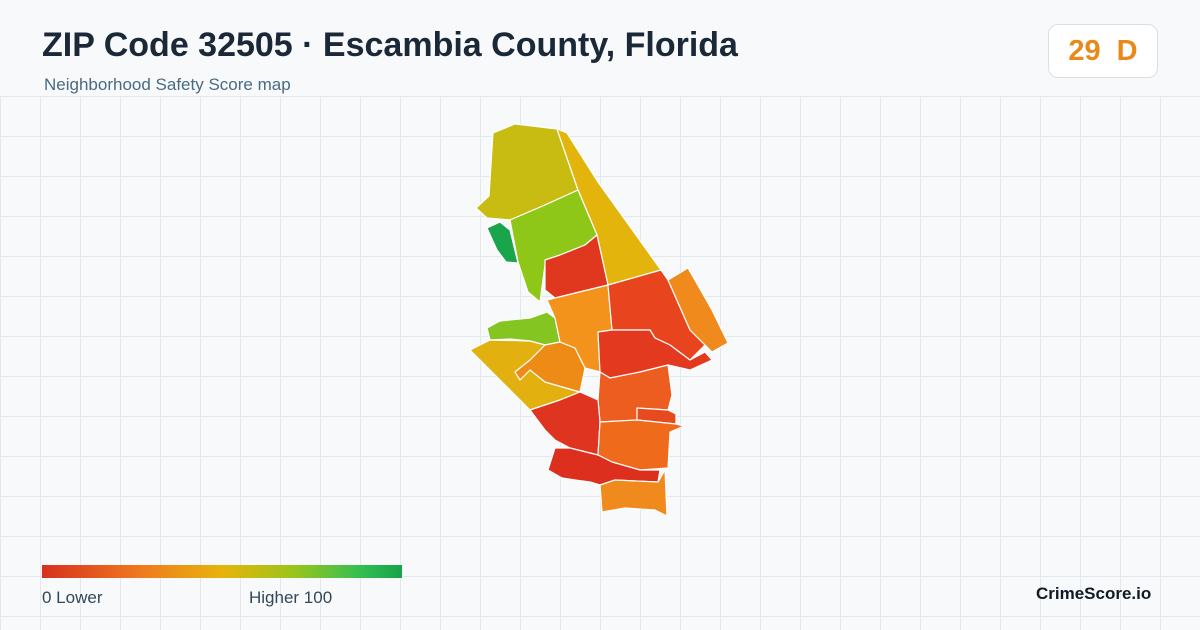 The width and height of the screenshot is (1200, 630). Describe the element at coordinates (599, 320) in the screenshot. I see `map-areas` at that location.